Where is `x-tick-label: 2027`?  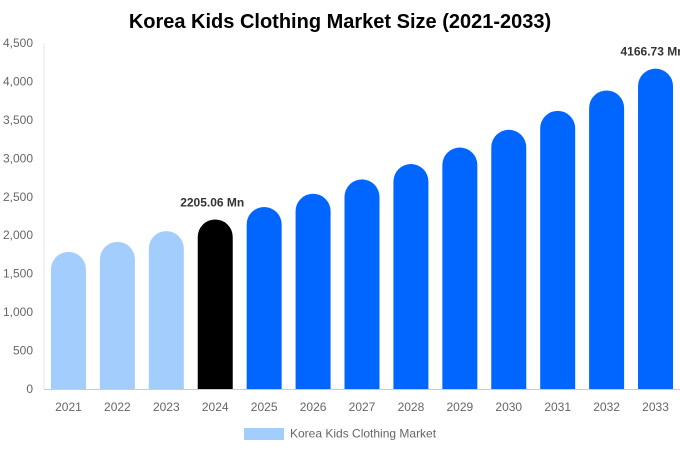
x-tick-label: 2027 is located at coordinates (362, 407).